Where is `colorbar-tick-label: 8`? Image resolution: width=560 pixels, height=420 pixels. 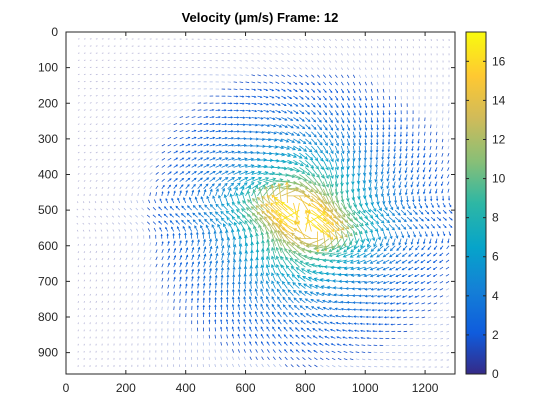
colorbar-tick-label: 8 is located at coordinates (495, 218).